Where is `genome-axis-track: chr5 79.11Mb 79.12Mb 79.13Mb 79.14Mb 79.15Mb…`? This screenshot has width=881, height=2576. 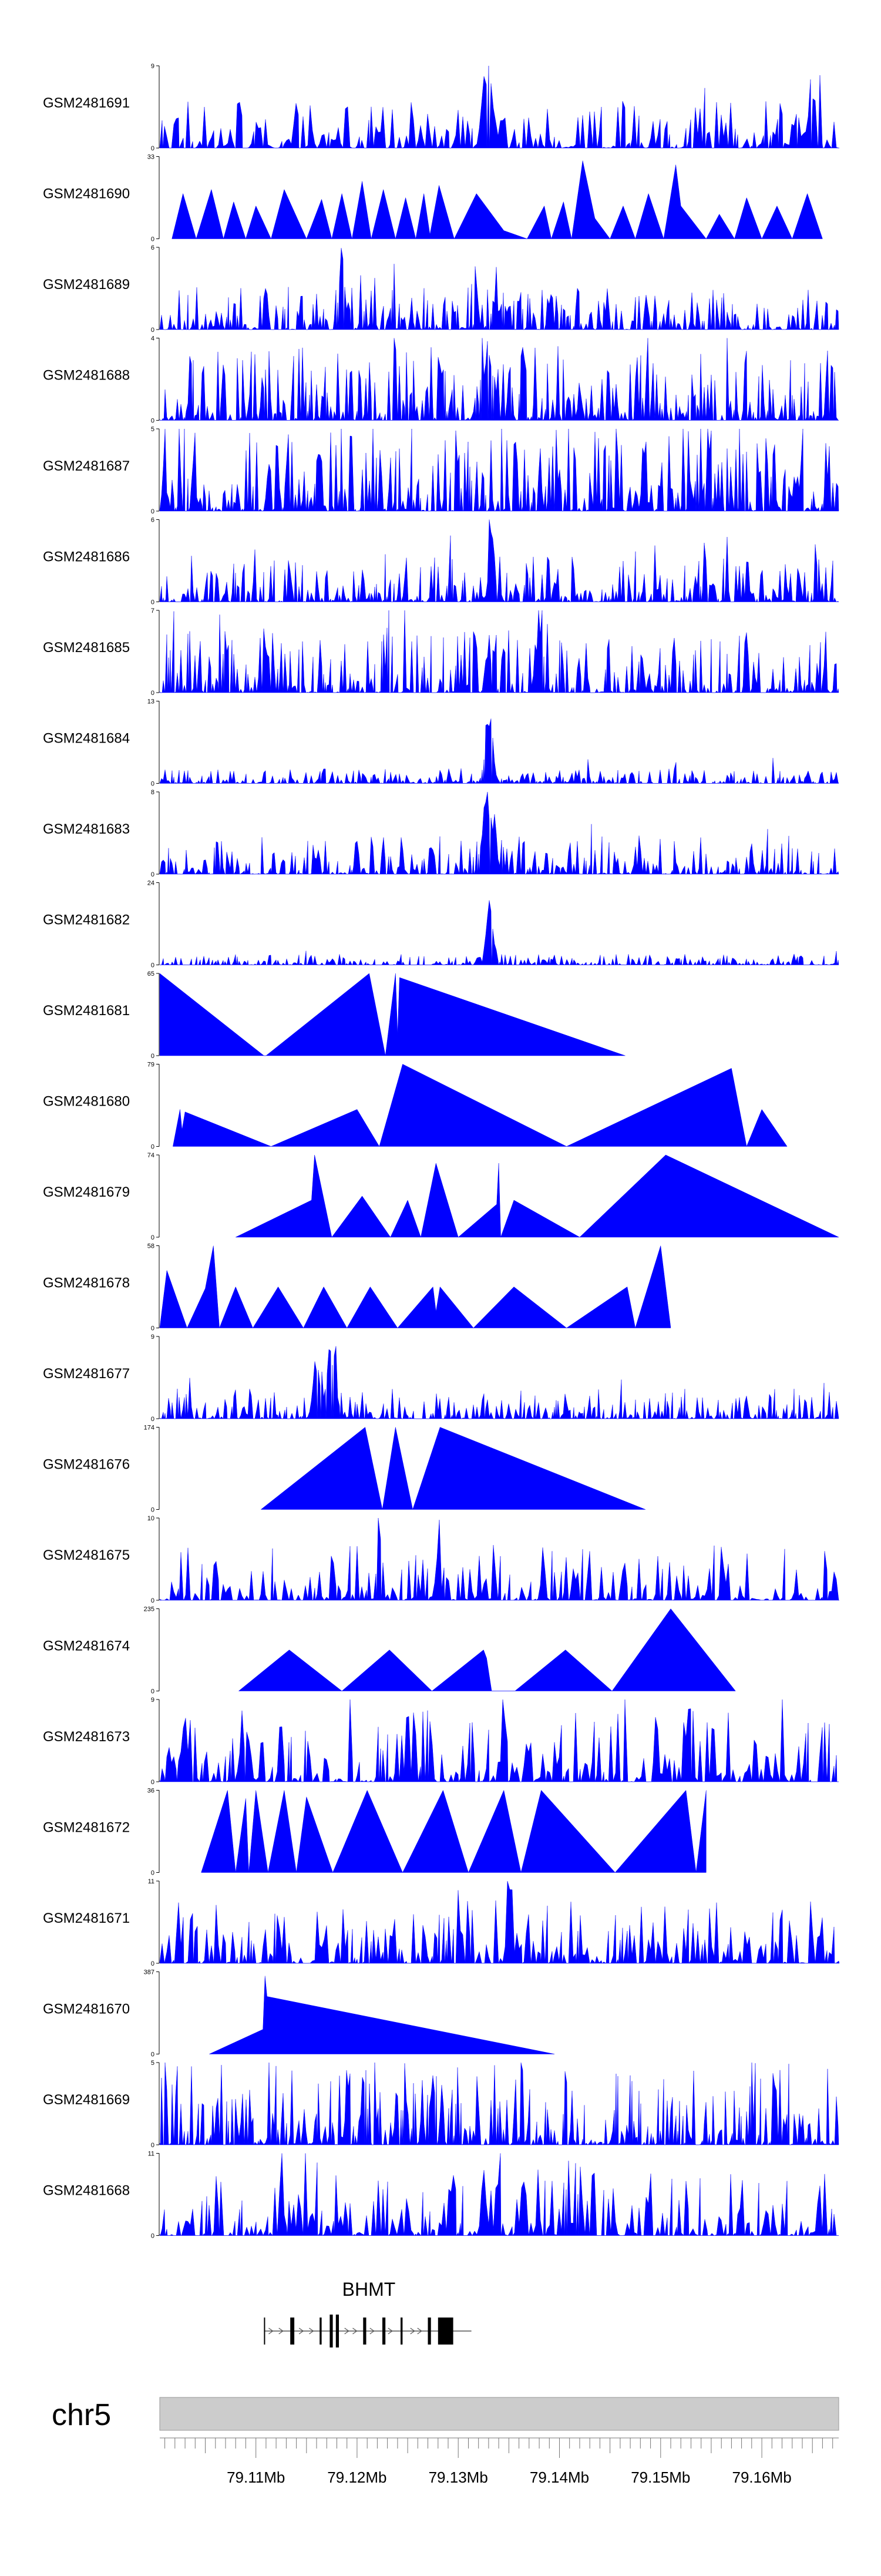 genome-axis-track: chr5 79.11Mb 79.12Mb 79.13Mb 79.14Mb 79.15Mb… is located at coordinates (446, 2441).